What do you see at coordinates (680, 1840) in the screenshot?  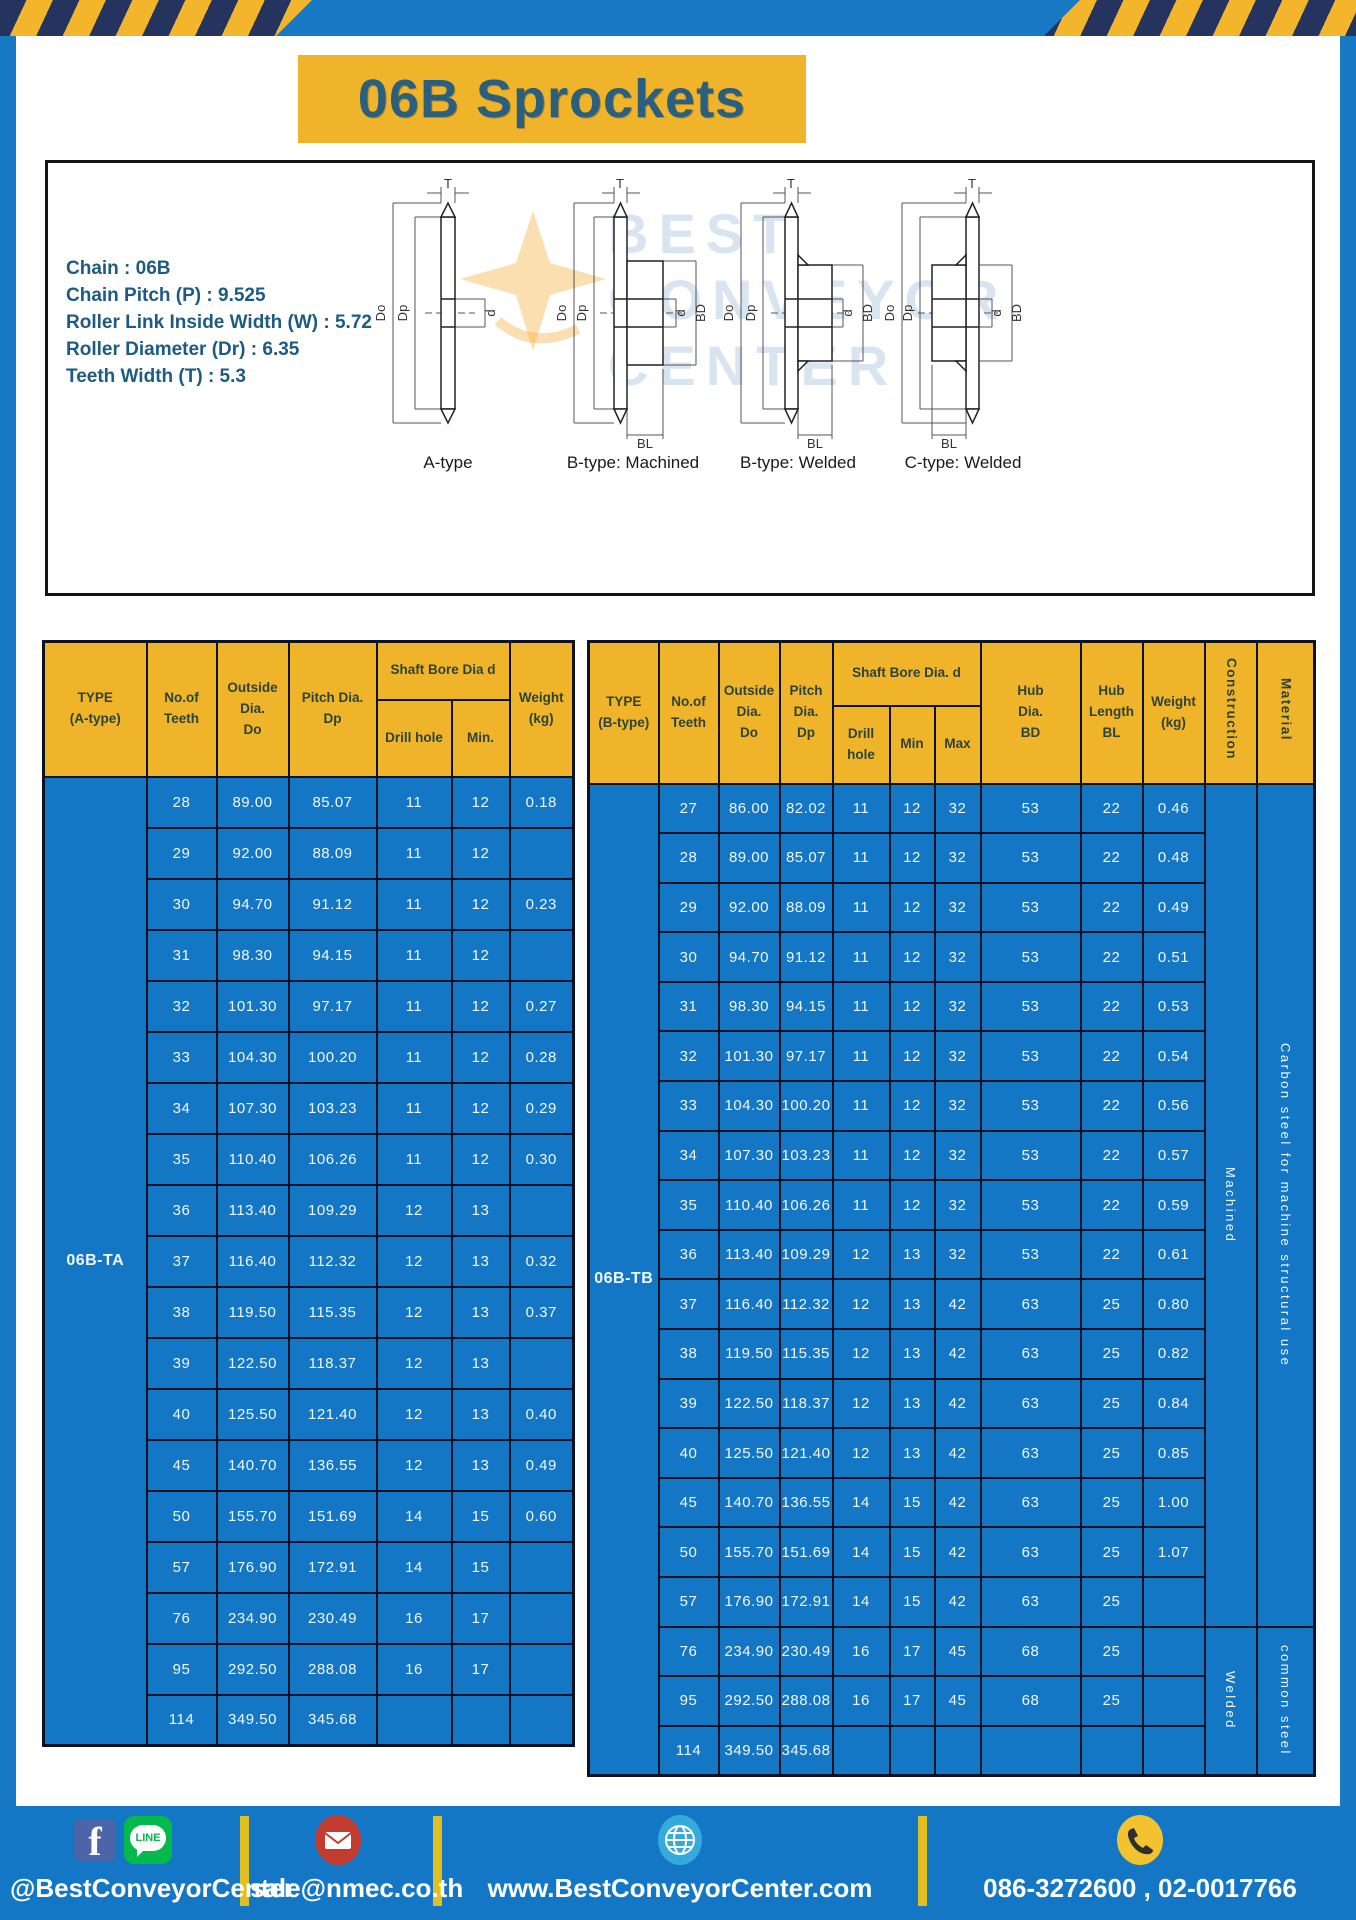 I see `globe-icon` at bounding box center [680, 1840].